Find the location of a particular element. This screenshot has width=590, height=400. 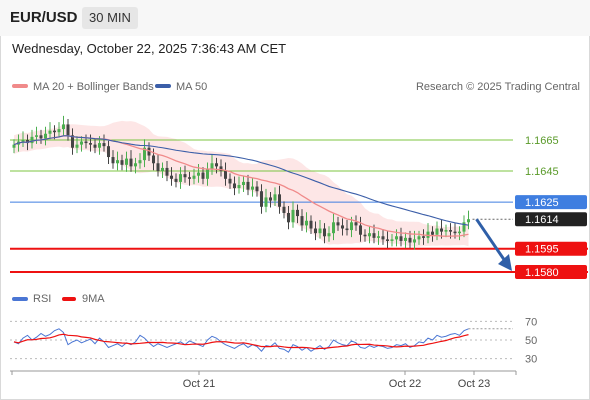

ma9-legend-label: 9MA is located at coordinates (93, 299).